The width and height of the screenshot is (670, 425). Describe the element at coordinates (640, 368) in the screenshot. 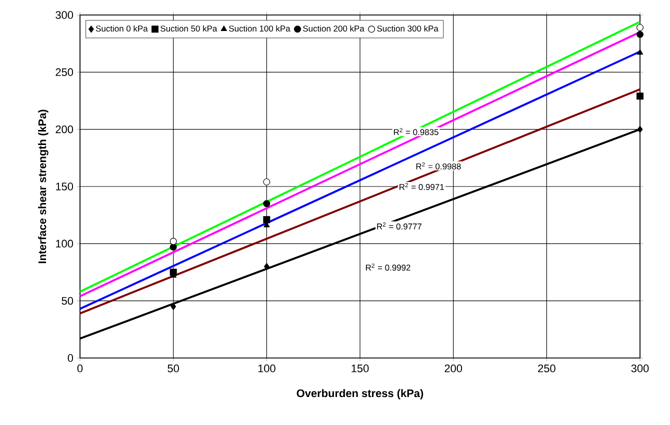

I see `x-tick-label: 300` at that location.